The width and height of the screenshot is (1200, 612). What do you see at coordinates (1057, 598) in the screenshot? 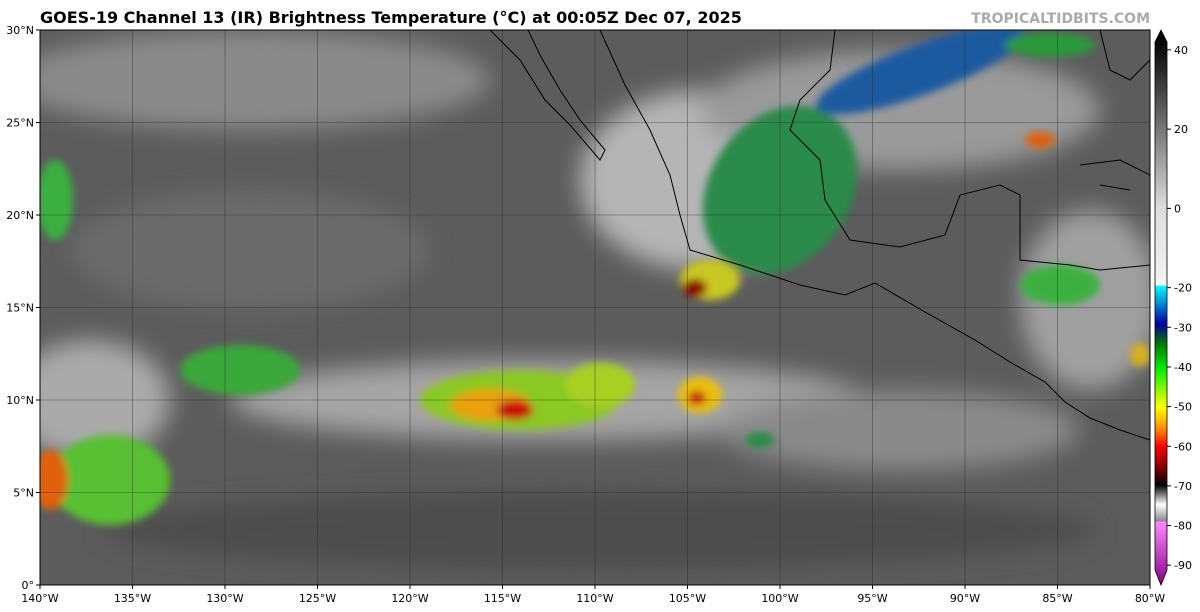
I see `x-tick-label: 85°W` at bounding box center [1057, 598].